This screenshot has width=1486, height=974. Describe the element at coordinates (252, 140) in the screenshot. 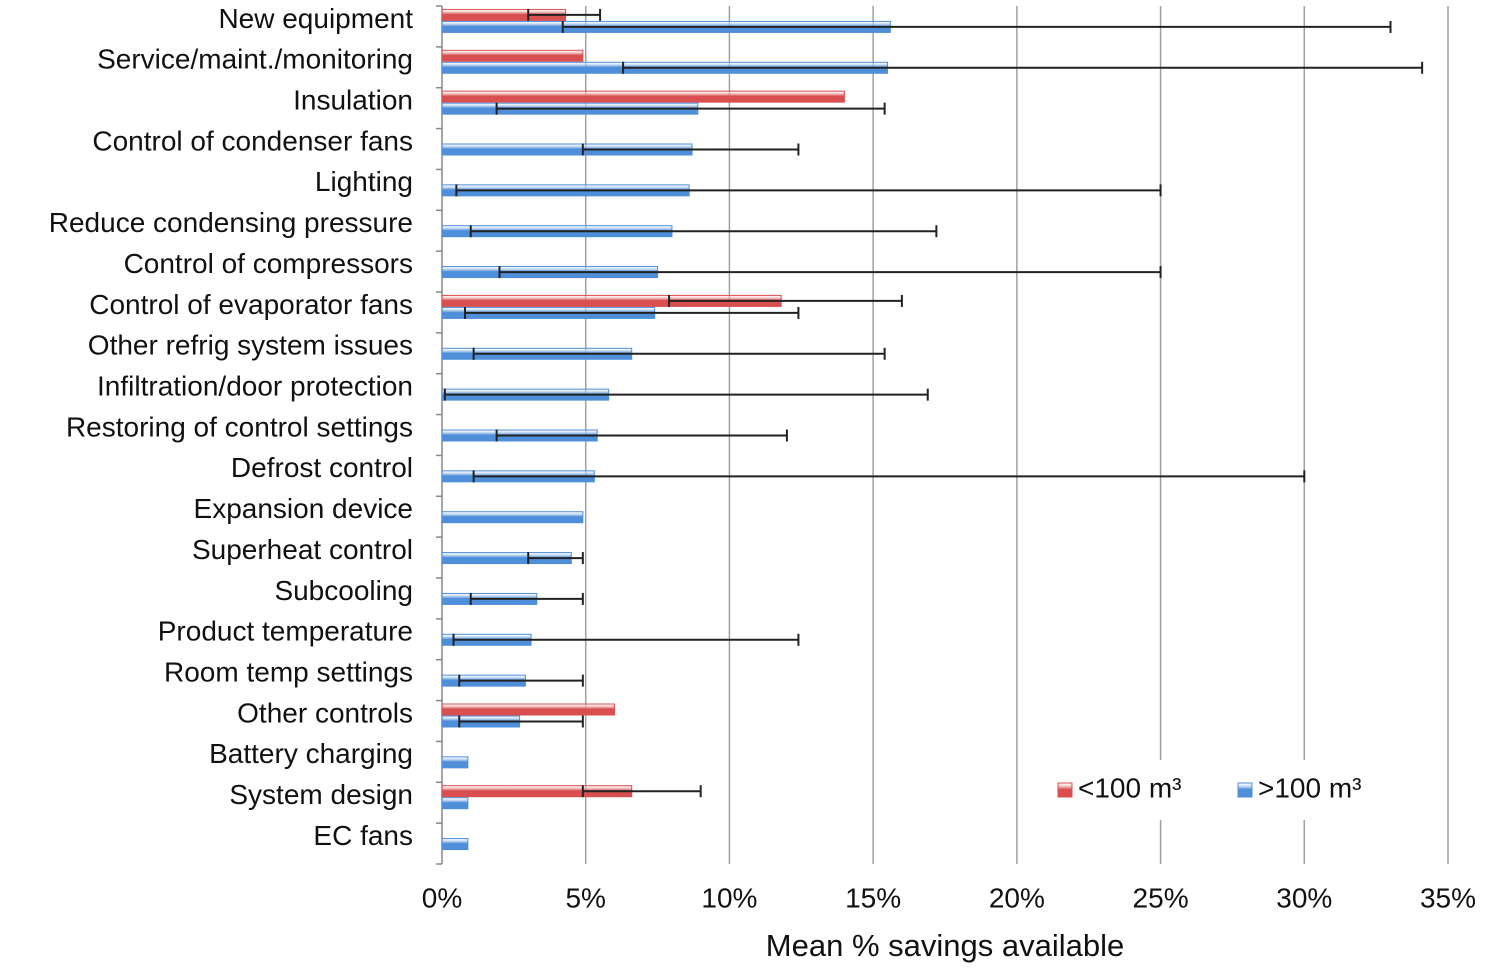

I see `y-tick-label: Control of condenser fans` at that location.